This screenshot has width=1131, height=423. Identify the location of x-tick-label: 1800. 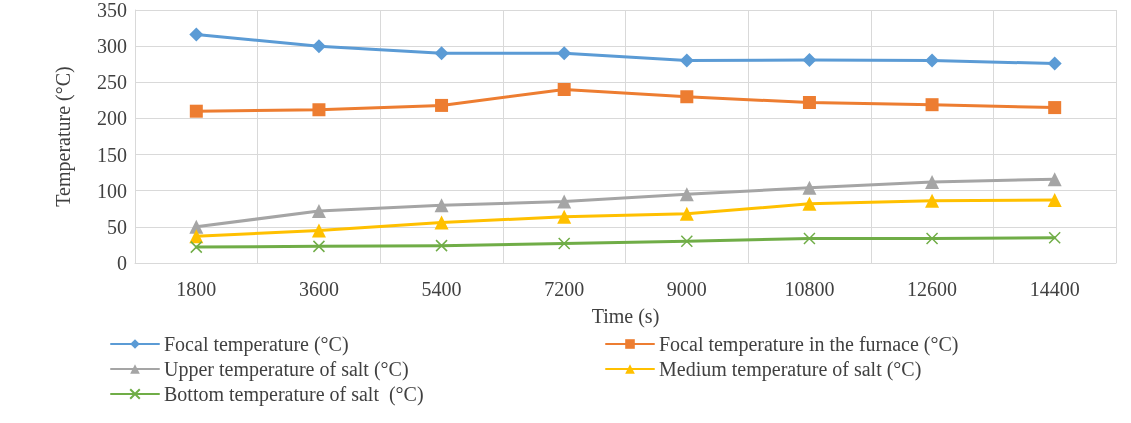
(196, 289).